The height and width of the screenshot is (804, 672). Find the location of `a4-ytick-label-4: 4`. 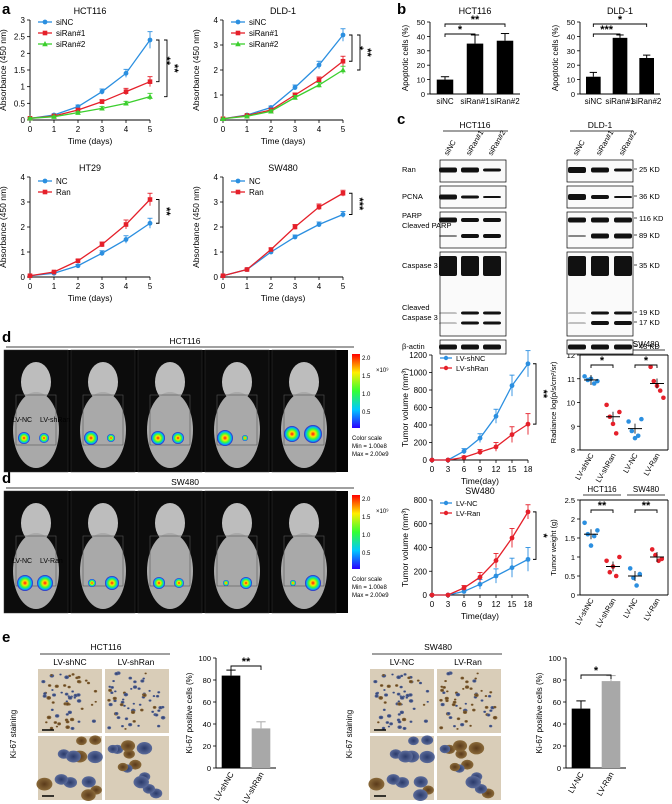

a4-ytick-label-4: 4 is located at coordinates (216, 177).